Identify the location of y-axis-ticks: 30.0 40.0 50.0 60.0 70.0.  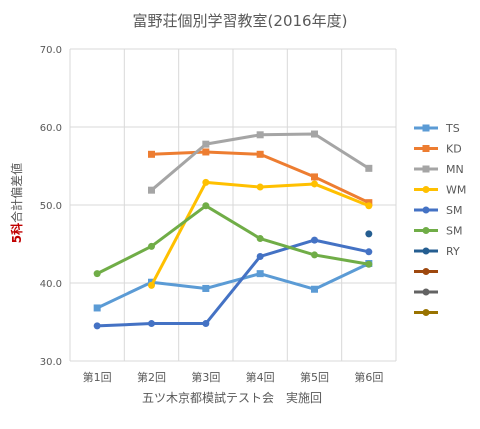
(51, 206).